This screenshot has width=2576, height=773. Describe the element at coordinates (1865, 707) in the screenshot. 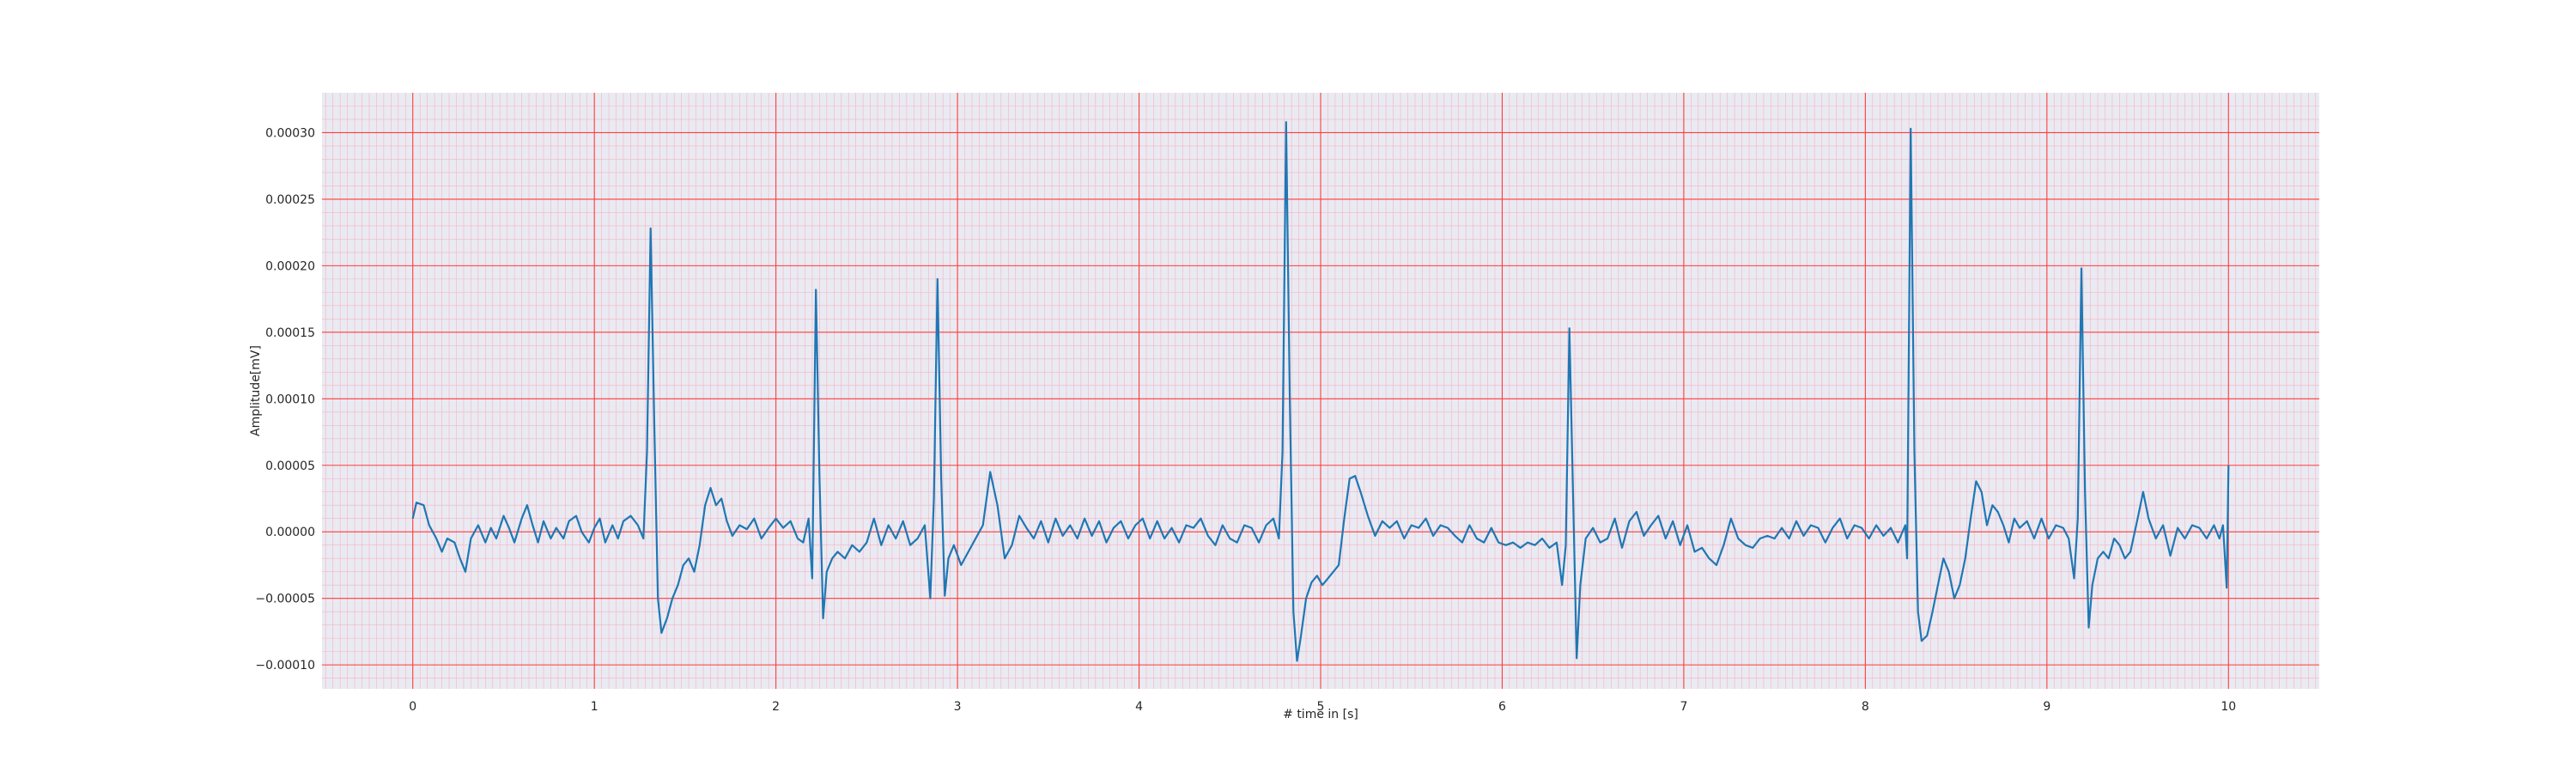

I see `x-tick-label: 8` at that location.